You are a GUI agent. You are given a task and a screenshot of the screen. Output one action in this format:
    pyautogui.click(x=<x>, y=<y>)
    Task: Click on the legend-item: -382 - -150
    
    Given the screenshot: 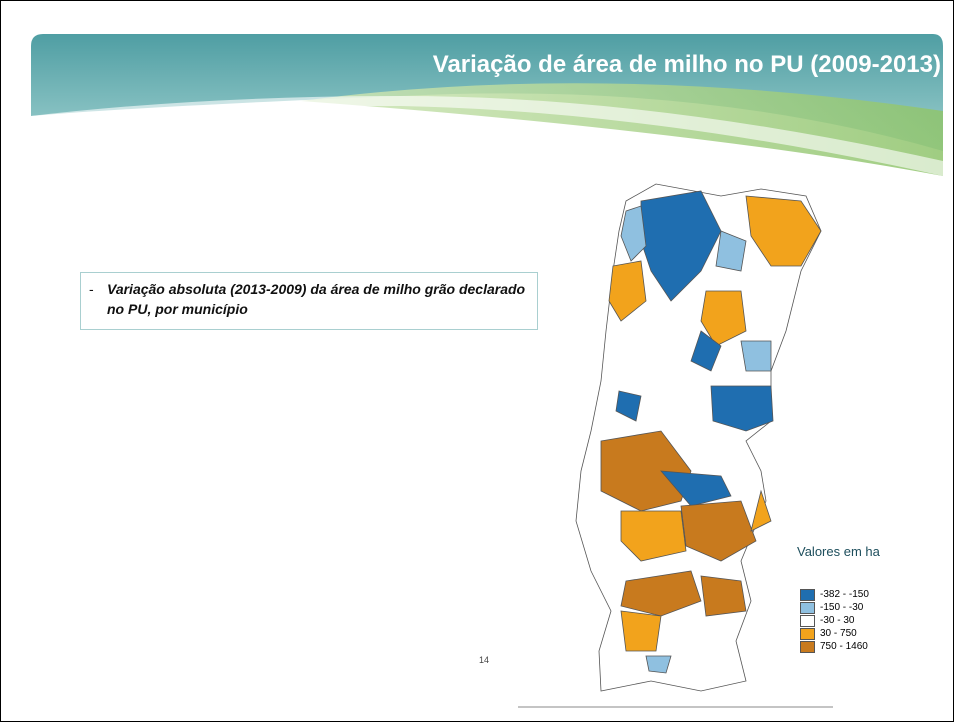 What is the action you would take?
    pyautogui.click(x=834, y=594)
    